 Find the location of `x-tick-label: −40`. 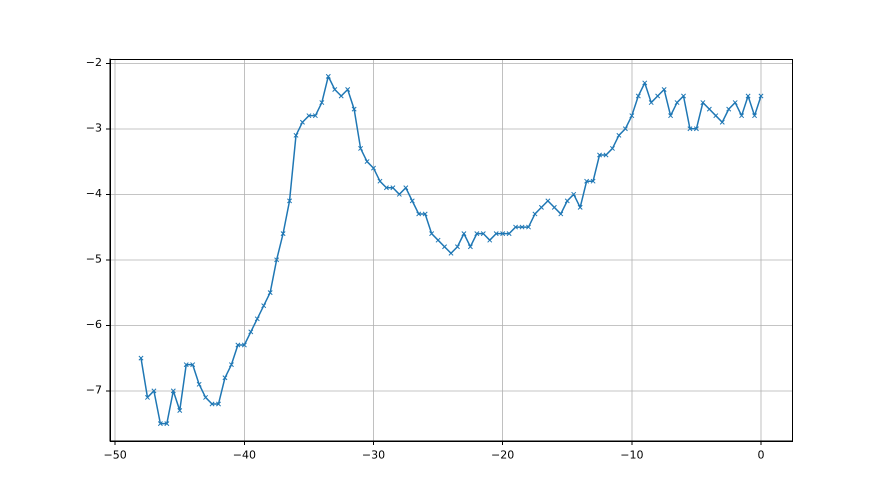

x-tick-label: −40 is located at coordinates (244, 455).